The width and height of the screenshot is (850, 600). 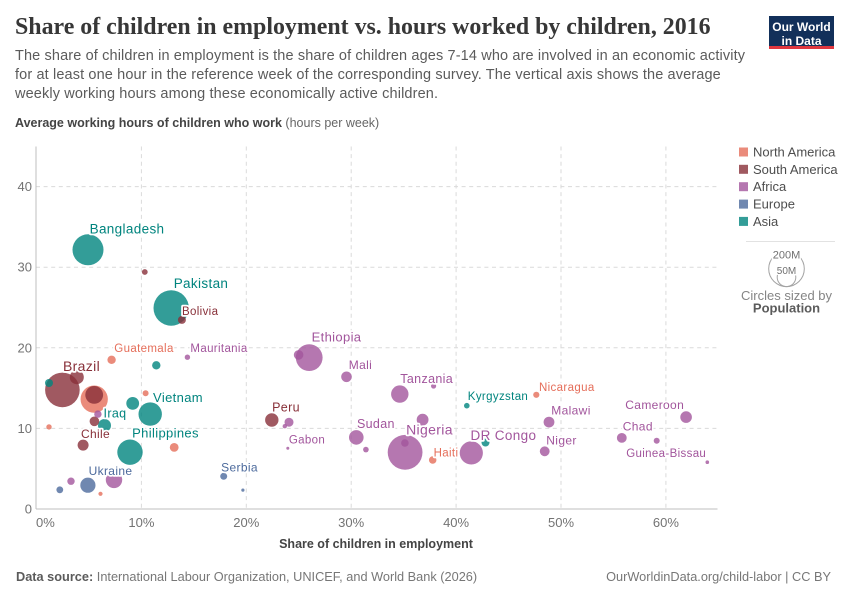 I want to click on svg-text: 20, so click(x=25, y=347).